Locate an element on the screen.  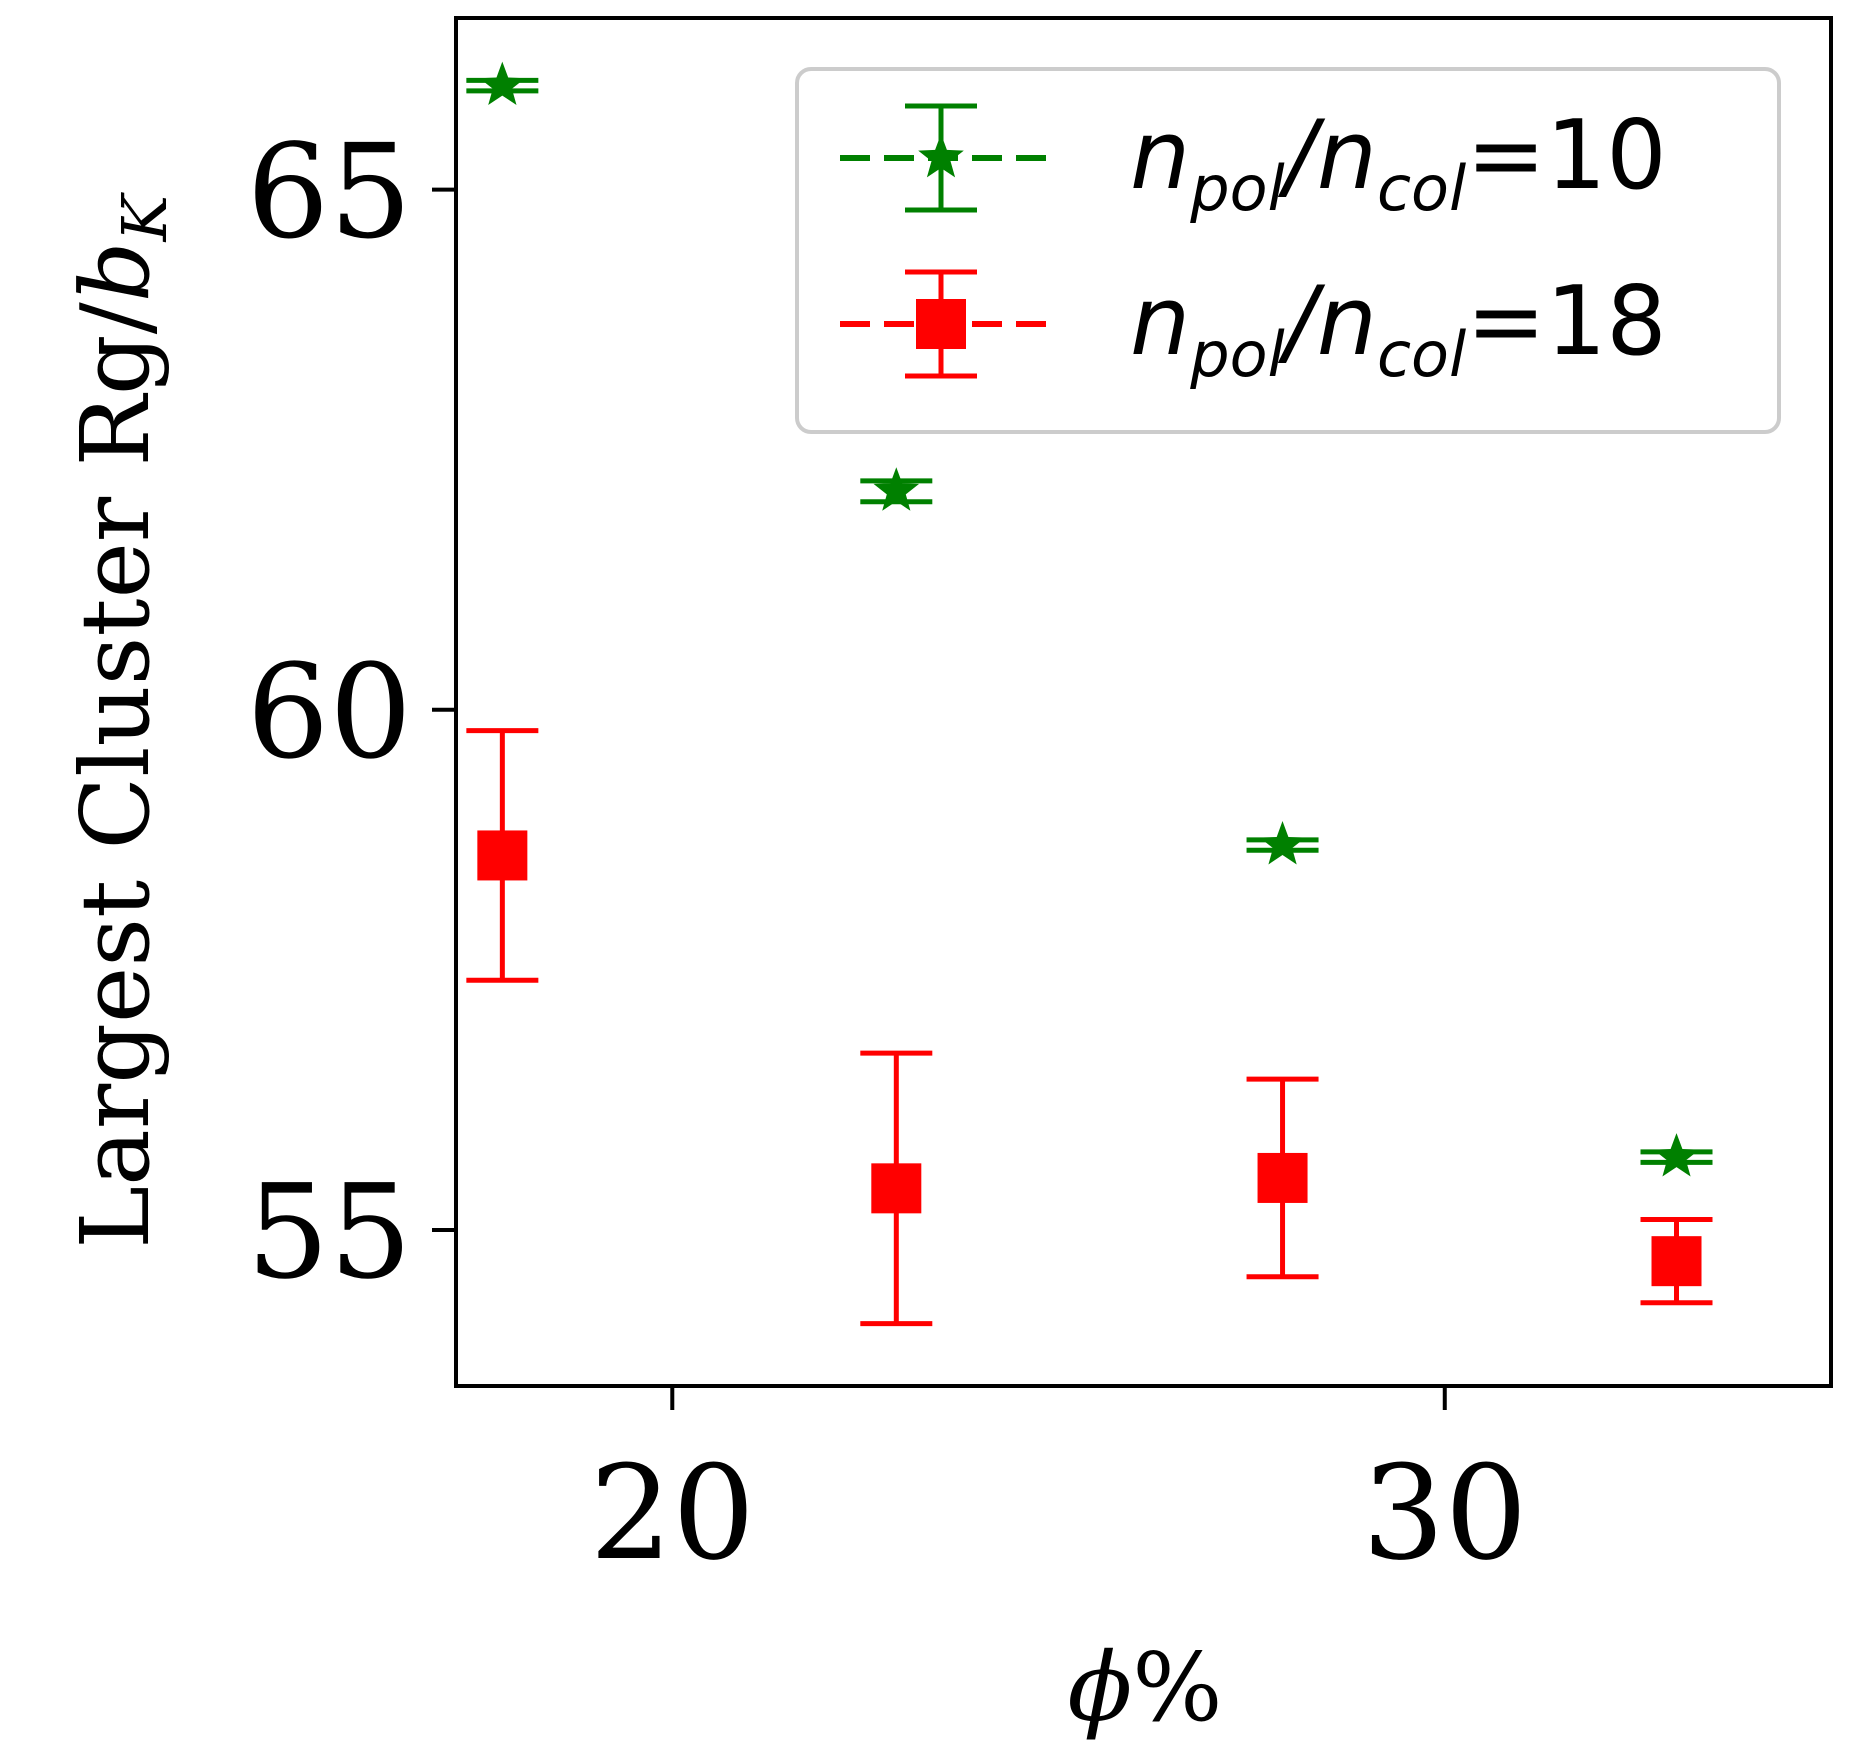
y-axis-label-text: Largest Cluster Rg/ is located at coordinates (116, 775).